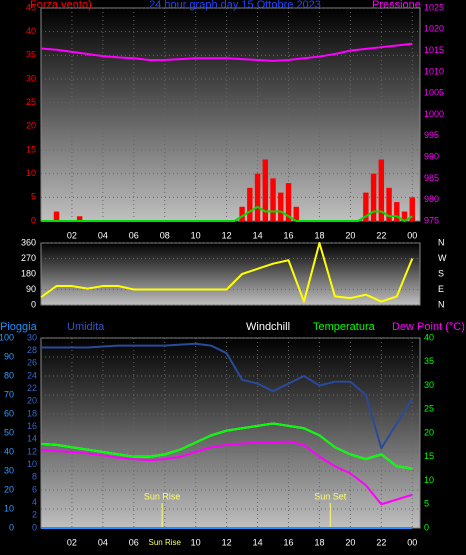  What do you see at coordinates (429, 432) in the screenshot?
I see `y2-tick-label: 20` at bounding box center [429, 432].